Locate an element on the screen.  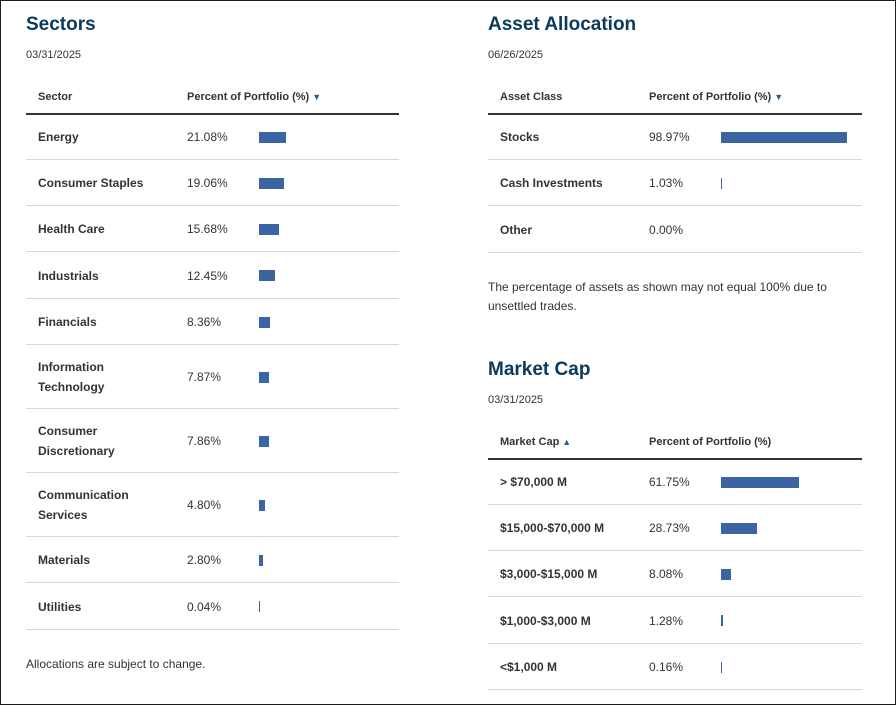
asset-allocation-date: 06/26/2025 is located at coordinates (516, 55).